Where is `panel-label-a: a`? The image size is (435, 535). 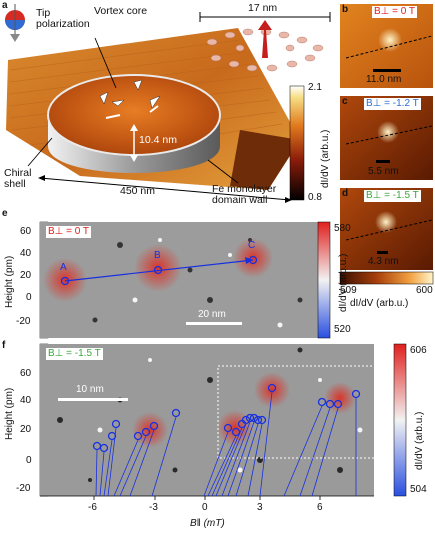
panel-label-a: a is located at coordinates (5, 5).